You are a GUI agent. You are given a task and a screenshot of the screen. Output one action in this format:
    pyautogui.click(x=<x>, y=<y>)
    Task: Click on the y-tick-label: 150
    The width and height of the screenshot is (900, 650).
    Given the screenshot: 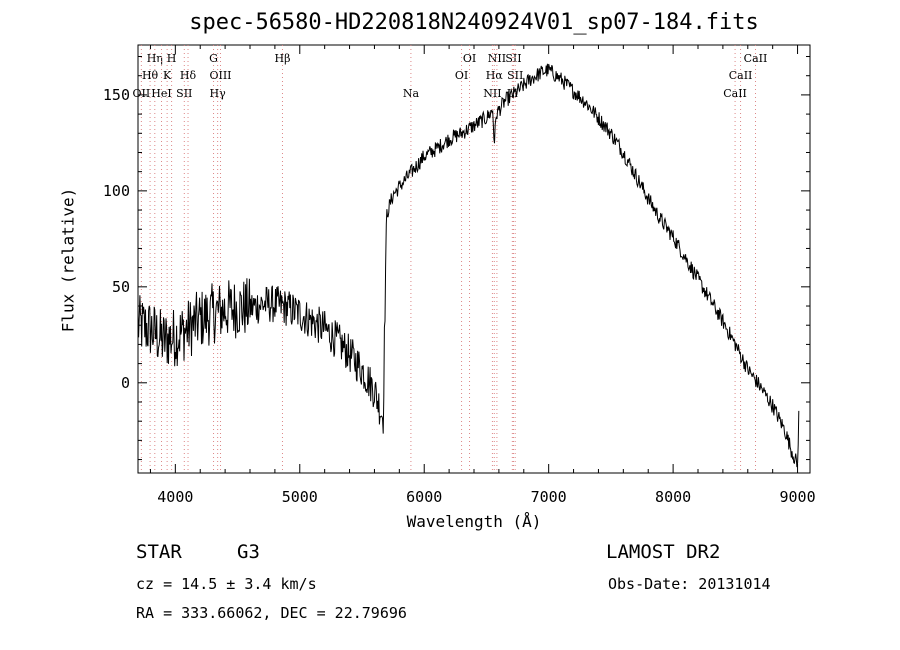 What is the action you would take?
    pyautogui.click(x=116, y=95)
    